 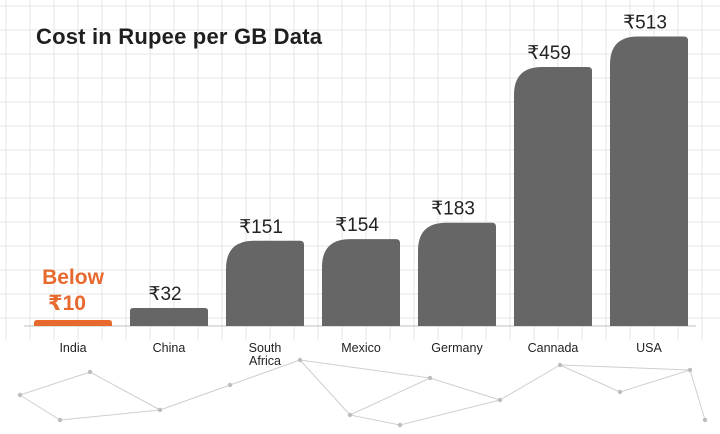 What do you see at coordinates (169, 348) in the screenshot?
I see `category-label-china: China` at bounding box center [169, 348].